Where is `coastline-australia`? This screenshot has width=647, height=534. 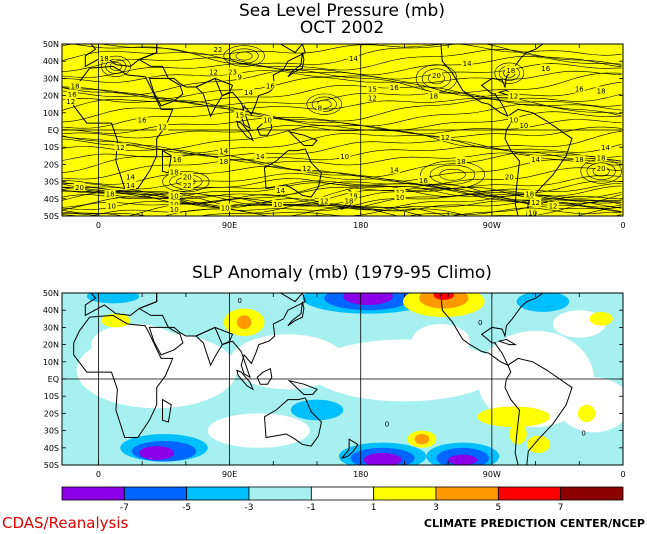 coastline-australia is located at coordinates (292, 422).